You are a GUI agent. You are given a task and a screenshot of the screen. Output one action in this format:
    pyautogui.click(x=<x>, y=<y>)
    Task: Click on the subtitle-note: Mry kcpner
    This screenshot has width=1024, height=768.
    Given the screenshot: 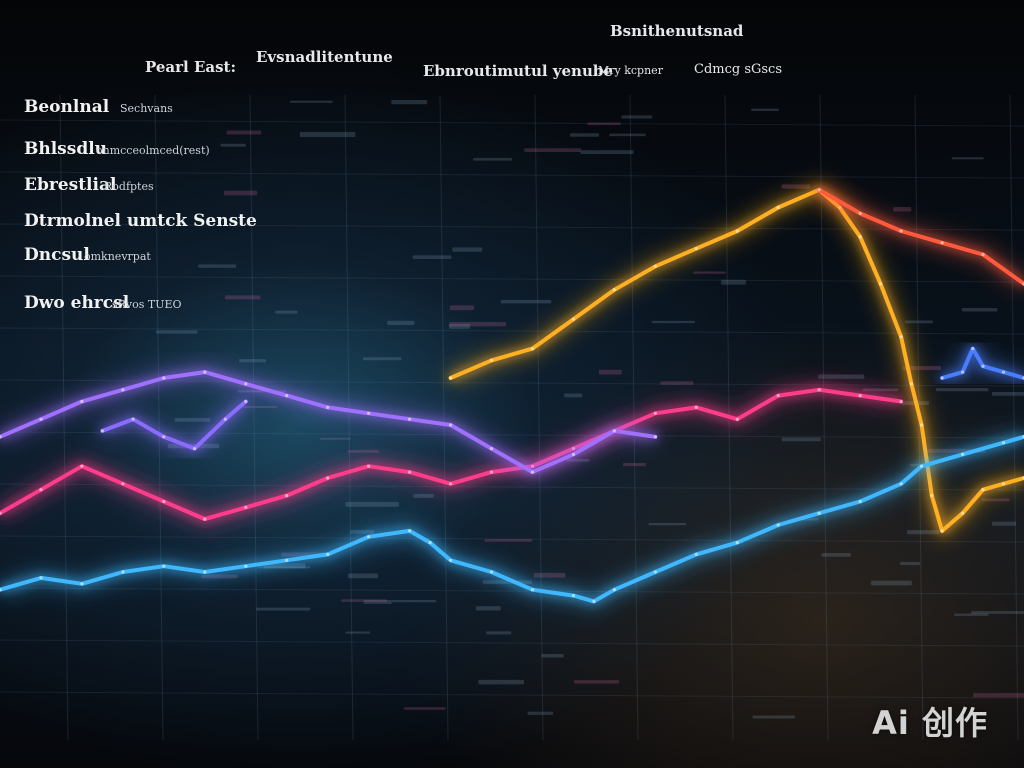 What is the action you would take?
    pyautogui.click(x=631, y=70)
    